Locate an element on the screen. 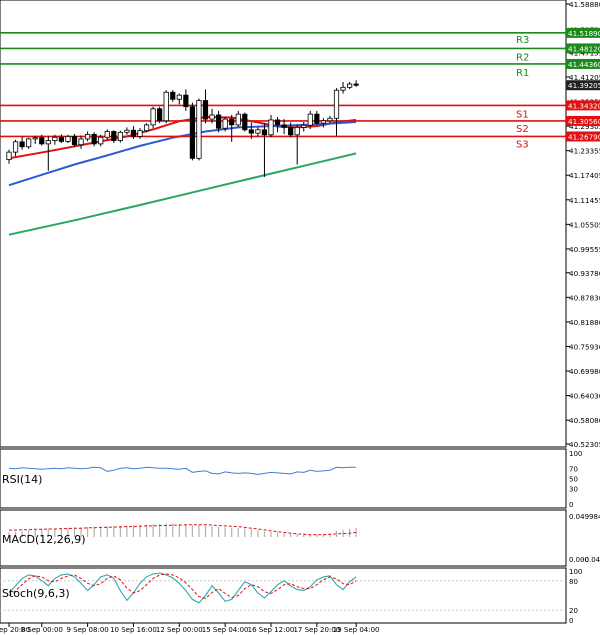 This screenshot has height=635, width=600. stoch-tick-label: 20 is located at coordinates (573, 611).